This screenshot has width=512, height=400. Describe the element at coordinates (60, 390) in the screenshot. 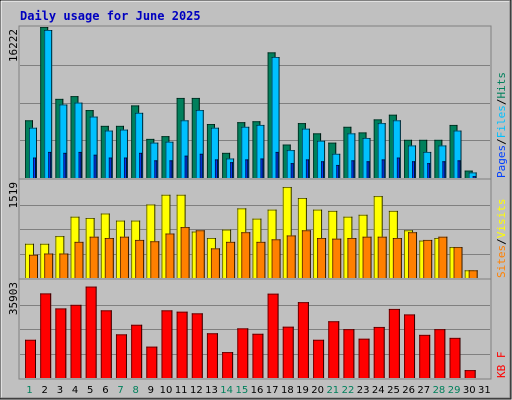

I see `day-label: 3` at that location.